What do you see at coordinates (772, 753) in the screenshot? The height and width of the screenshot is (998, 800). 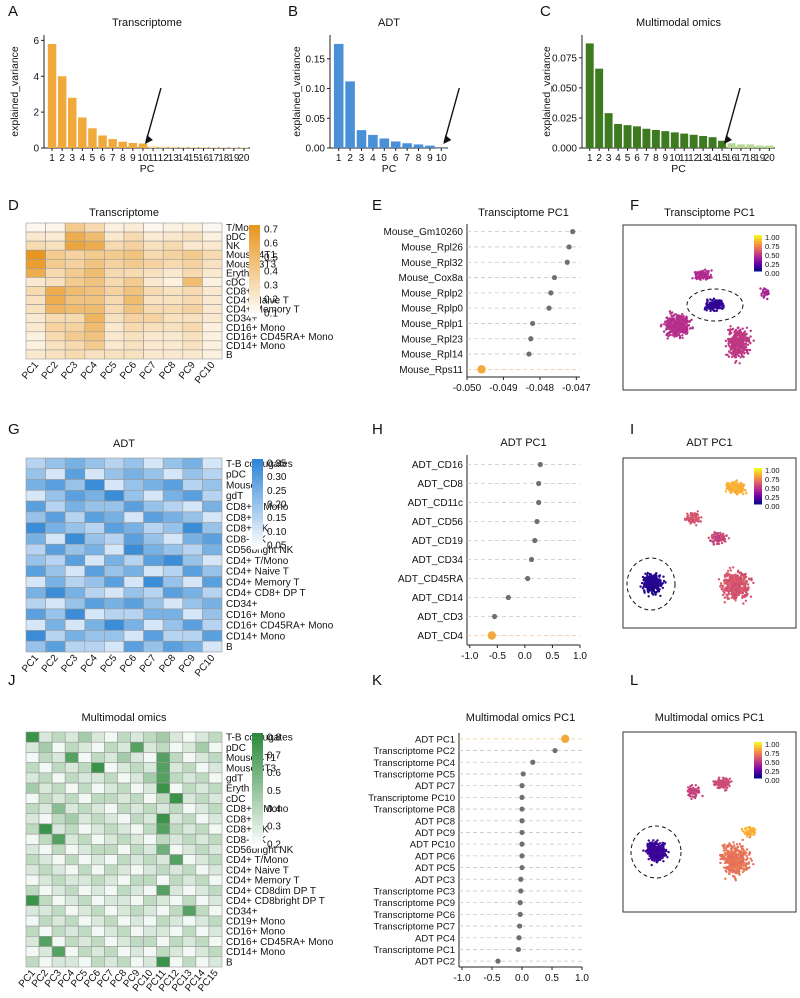 I see `legend-tick-label: 0.75` at bounding box center [772, 753].